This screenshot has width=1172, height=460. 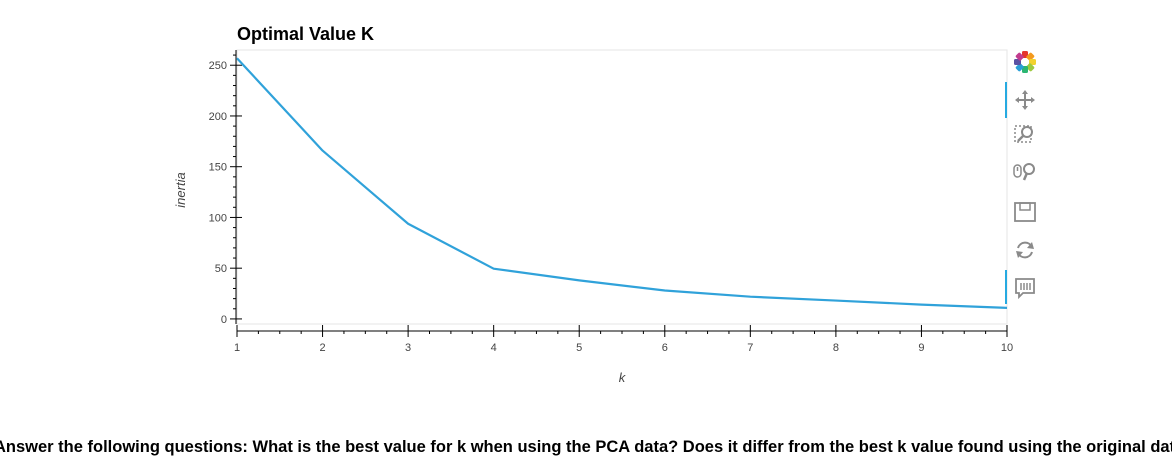 What do you see at coordinates (1025, 172) in the screenshot?
I see `wheel-zoom-icon` at bounding box center [1025, 172].